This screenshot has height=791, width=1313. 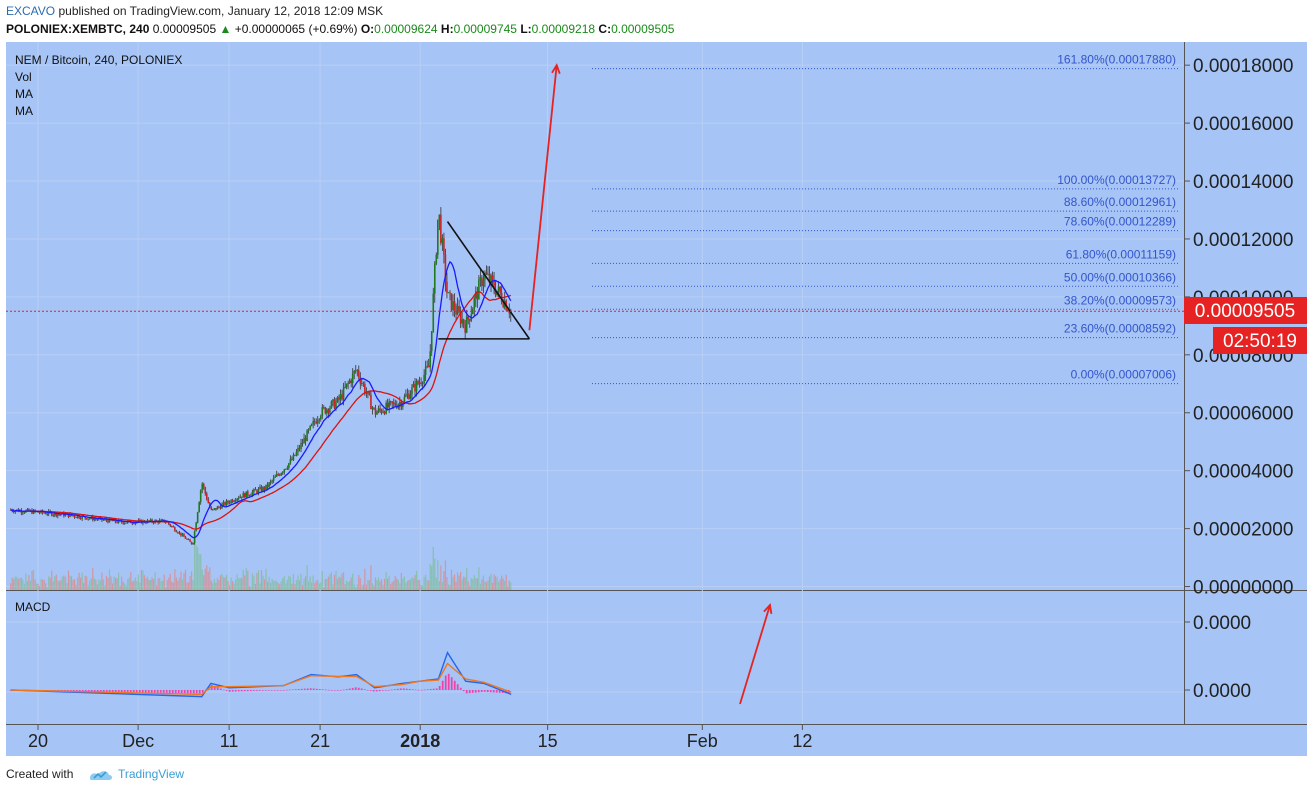 What do you see at coordinates (1243, 66) in the screenshot?
I see `y-tick-label: 0.00018000` at bounding box center [1243, 66].